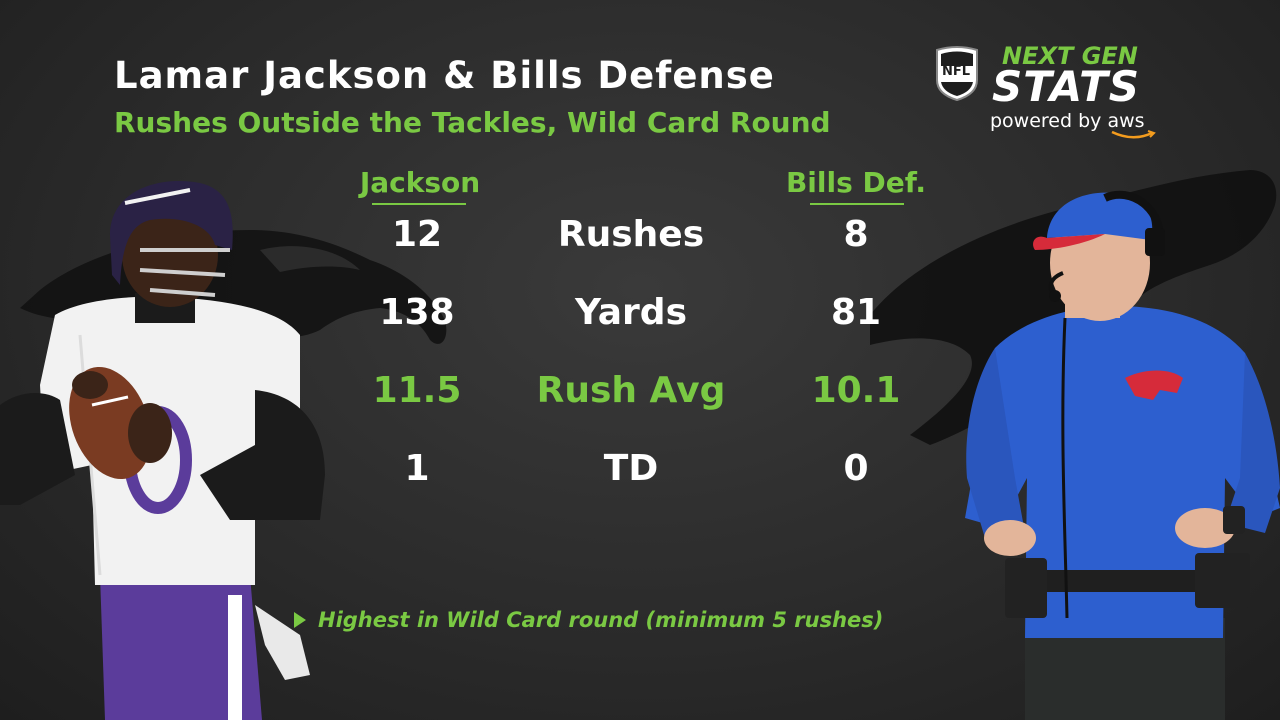 This screenshot has width=1280, height=720. I want to click on nfl-shield-icon, so click(957, 74).